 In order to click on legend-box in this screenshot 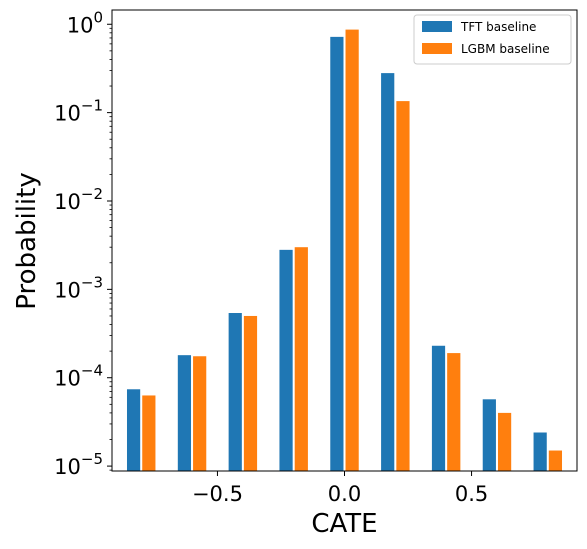, I will do `click(492, 39)`.